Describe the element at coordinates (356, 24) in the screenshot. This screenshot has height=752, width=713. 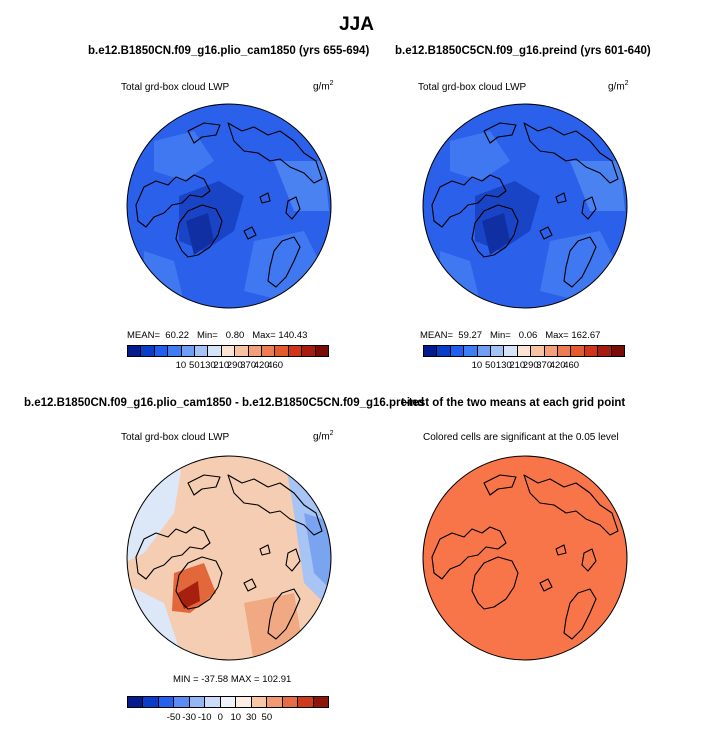
I see `figure-title: JJA` at that location.